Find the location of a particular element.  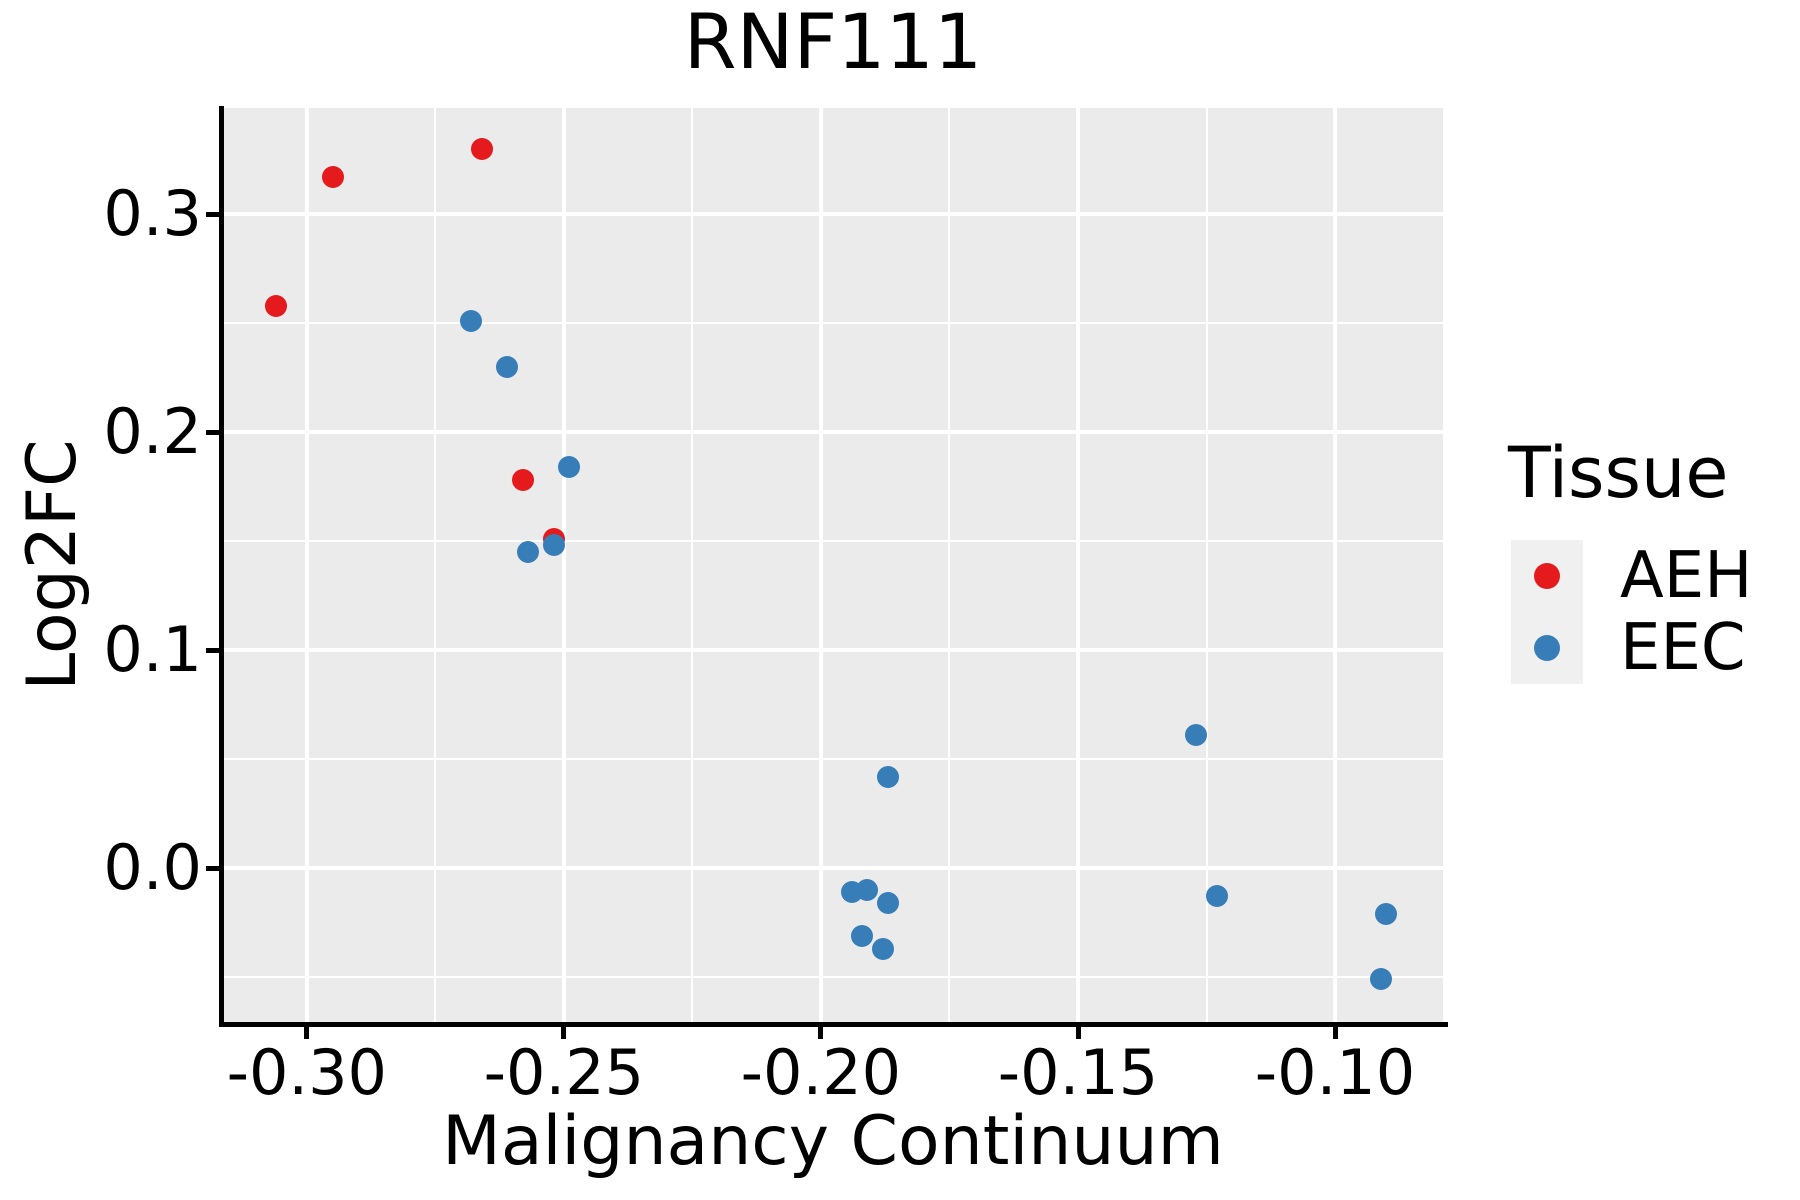

y-tick-label: 0.2 is located at coordinates (152, 431).